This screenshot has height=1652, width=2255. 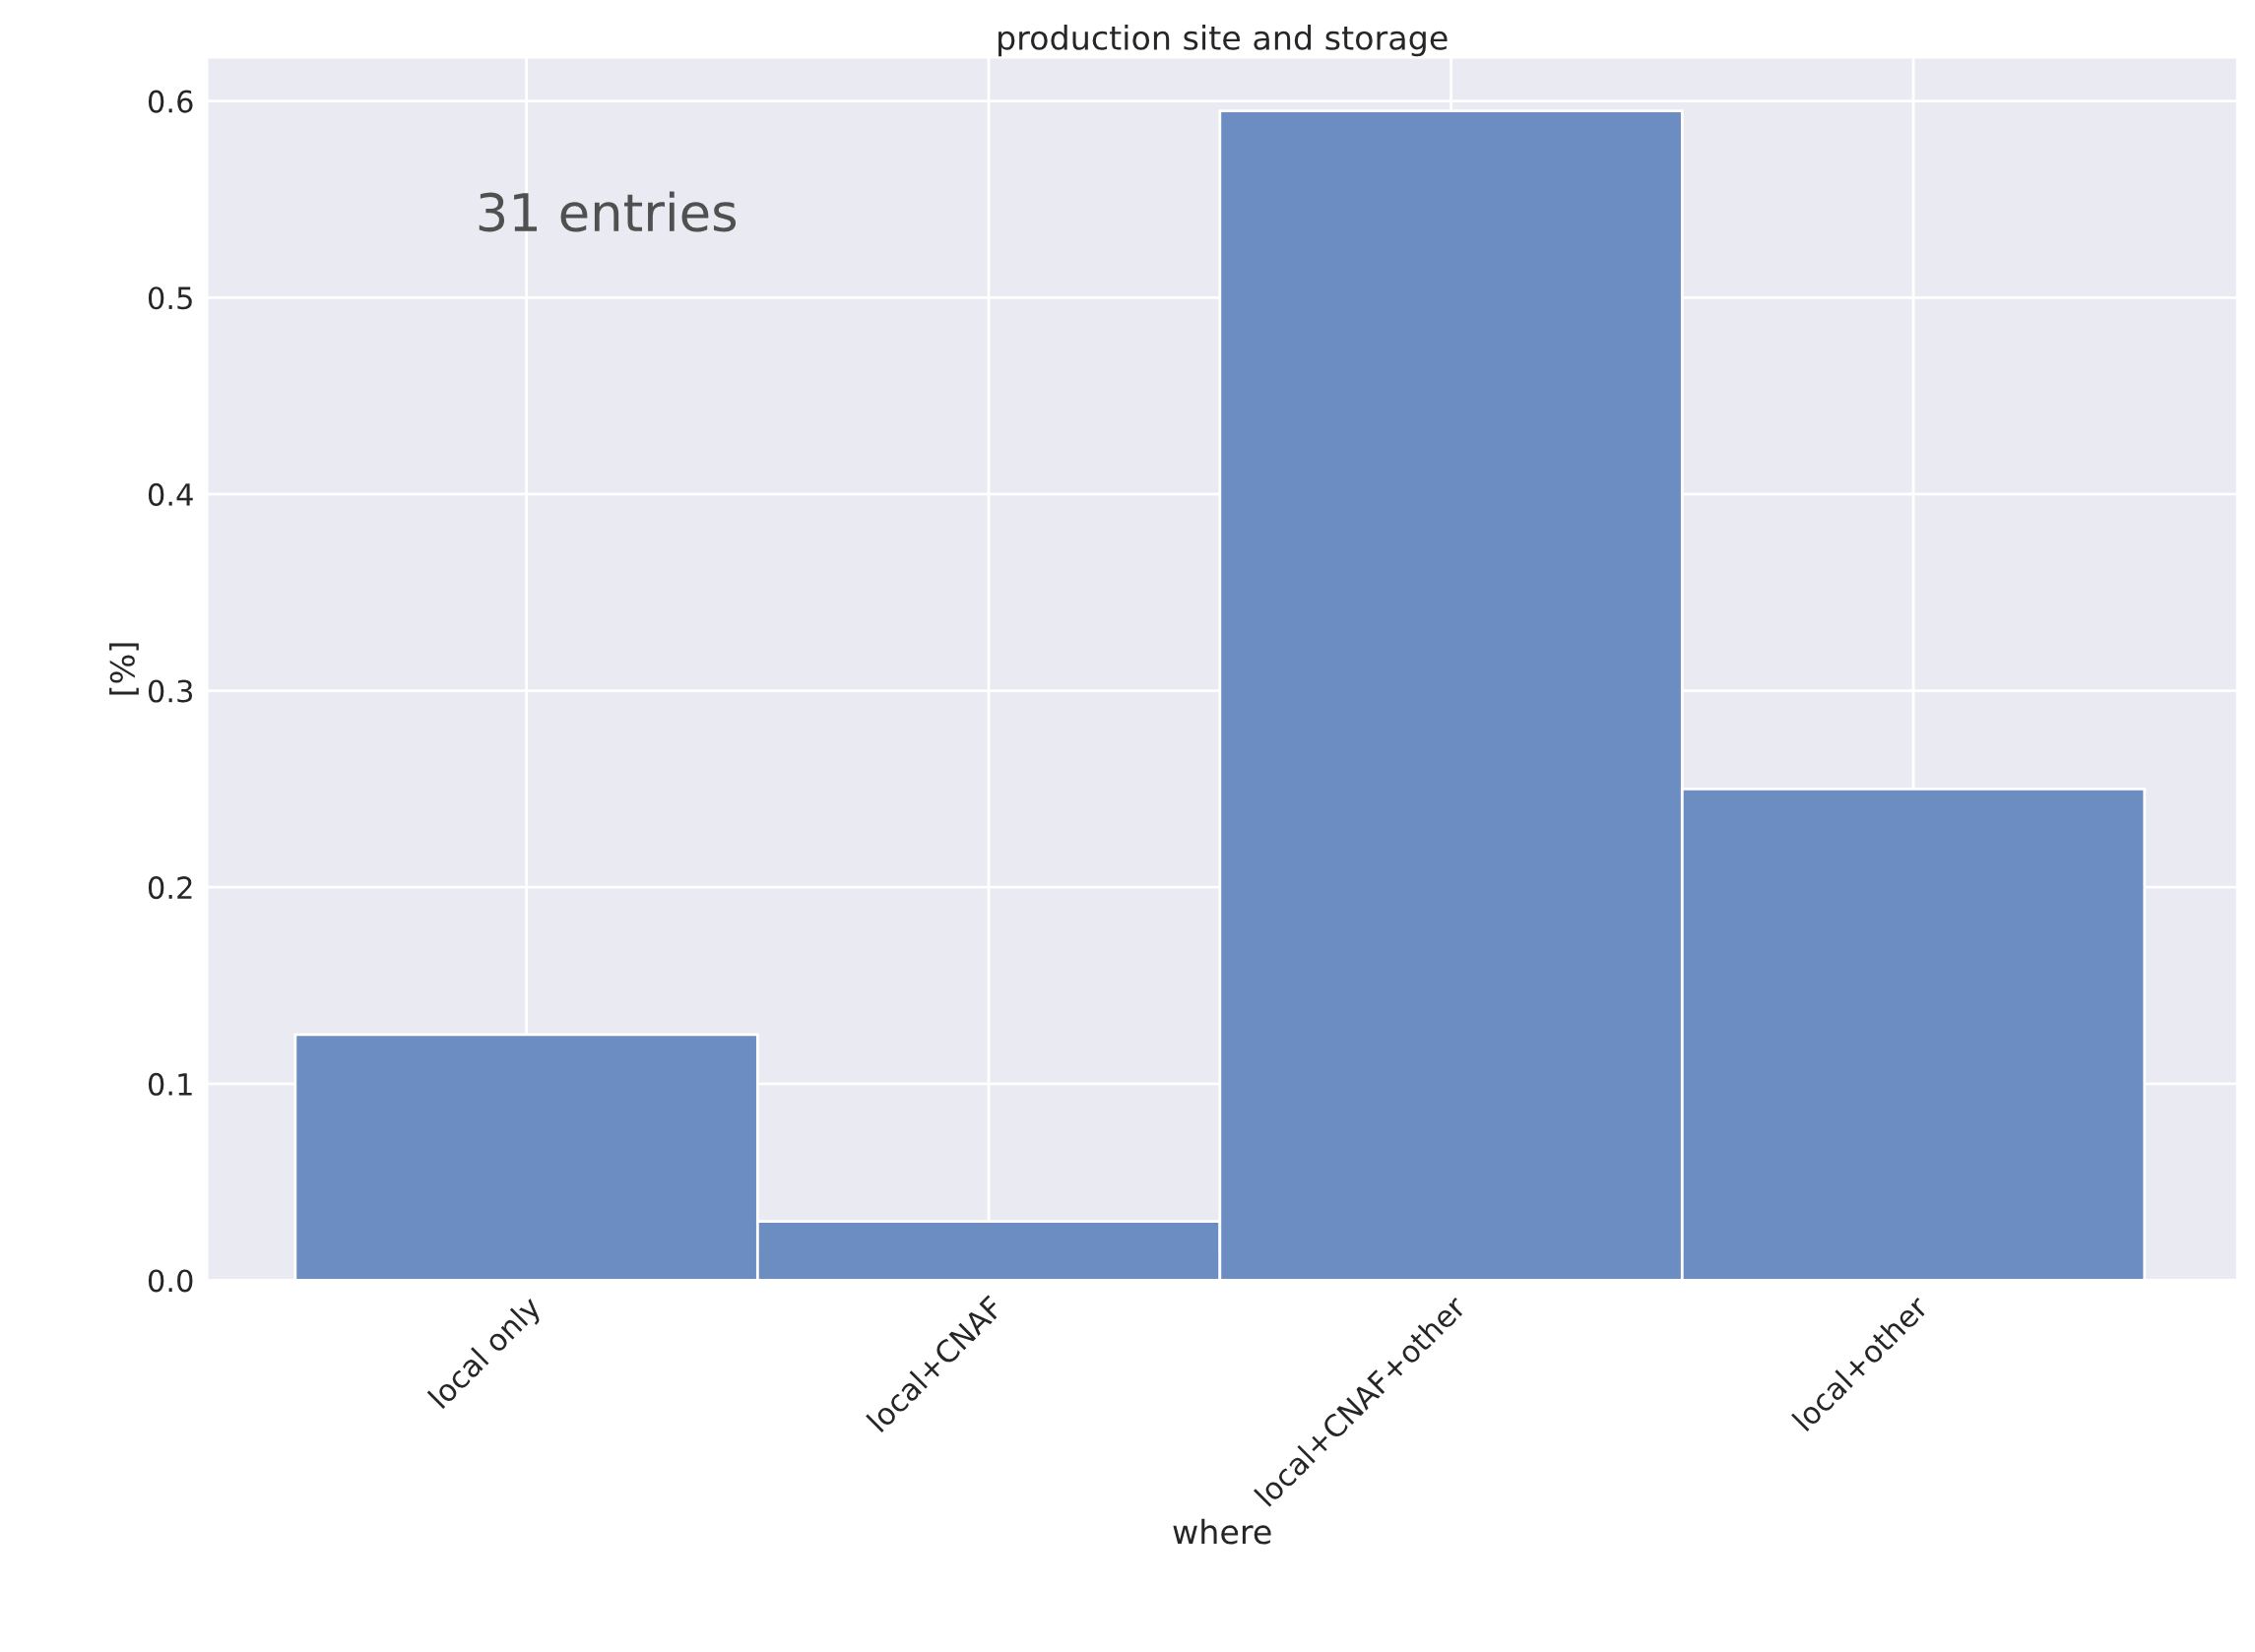 I want to click on y-tick-label: 0.5, so click(x=170, y=298).